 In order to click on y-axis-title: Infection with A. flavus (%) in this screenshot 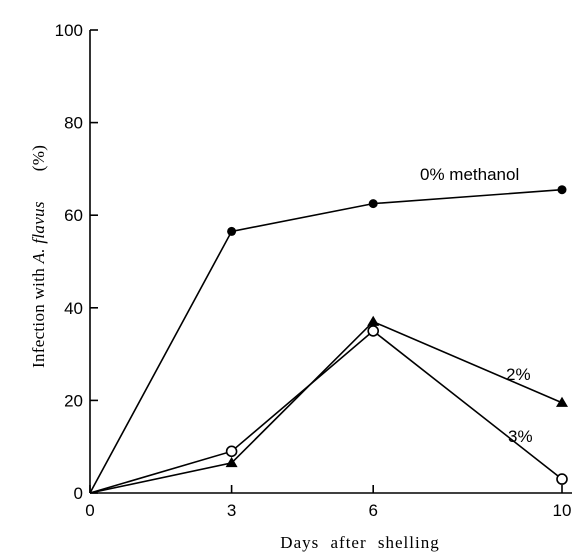, I will do `click(38, 256)`.